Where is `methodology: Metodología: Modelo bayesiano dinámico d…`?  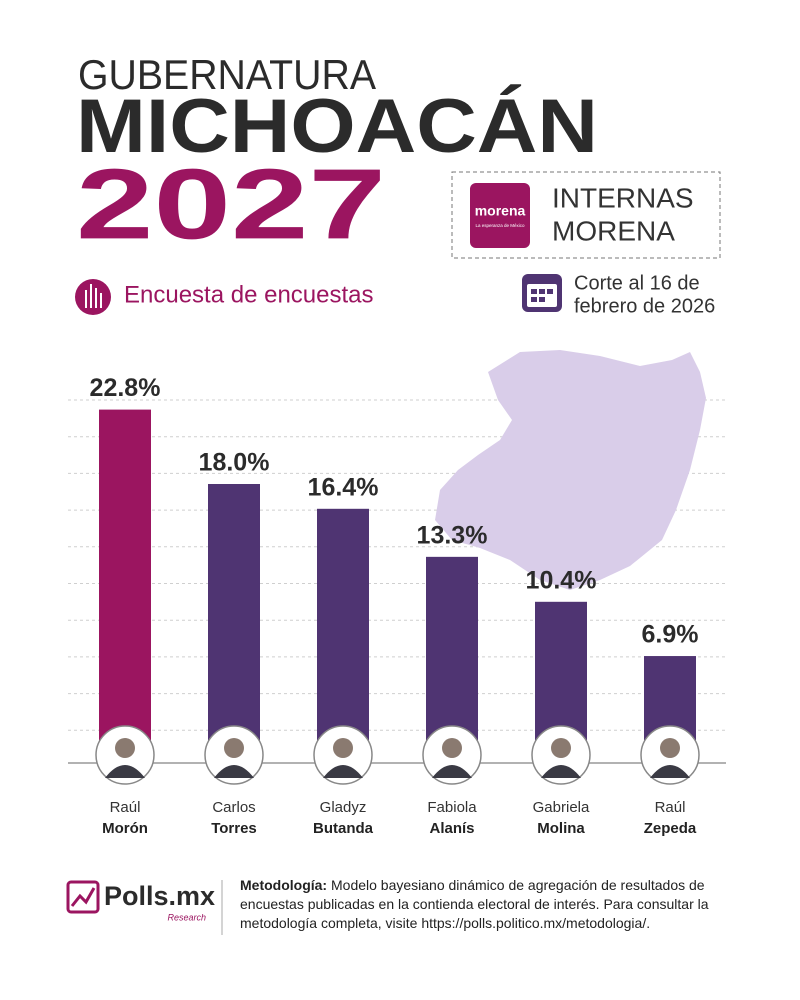 methodology: Metodología: Modelo bayesiano dinámico d… is located at coordinates (500, 904).